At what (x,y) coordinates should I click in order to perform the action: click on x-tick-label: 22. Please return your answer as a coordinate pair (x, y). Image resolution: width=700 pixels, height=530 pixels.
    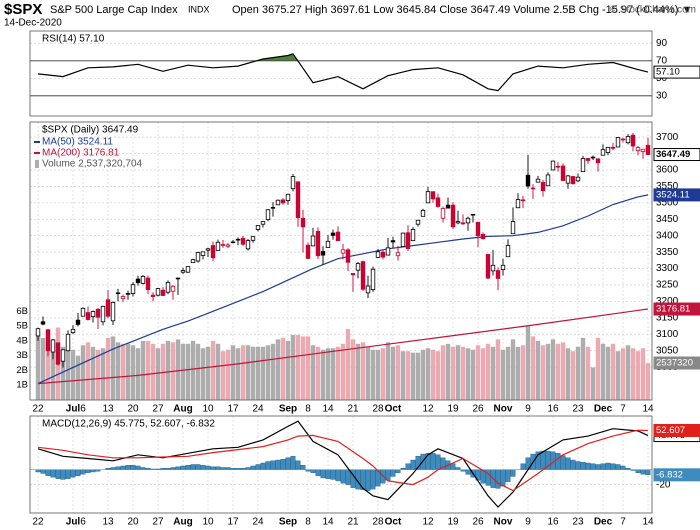
    Looking at the image, I should click on (38, 522).